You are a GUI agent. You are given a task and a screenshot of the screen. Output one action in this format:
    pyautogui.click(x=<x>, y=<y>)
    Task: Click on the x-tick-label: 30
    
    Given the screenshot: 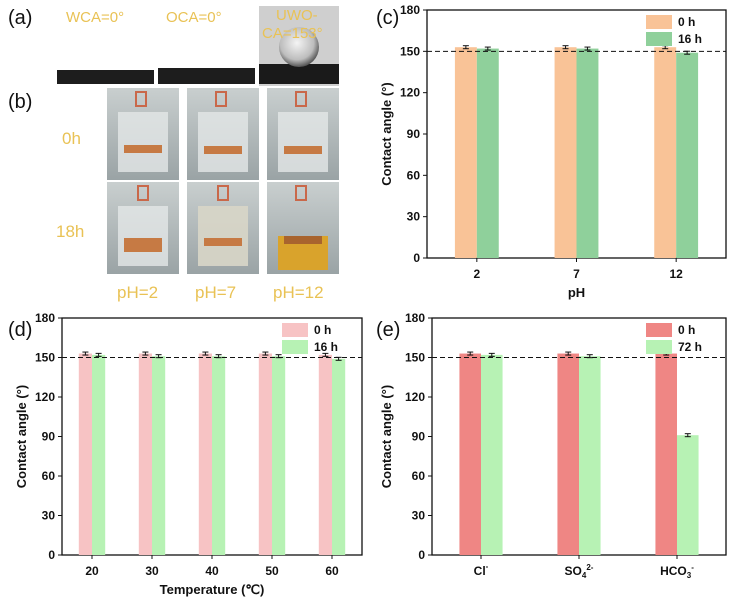 What is the action you would take?
    pyautogui.click(x=152, y=571)
    